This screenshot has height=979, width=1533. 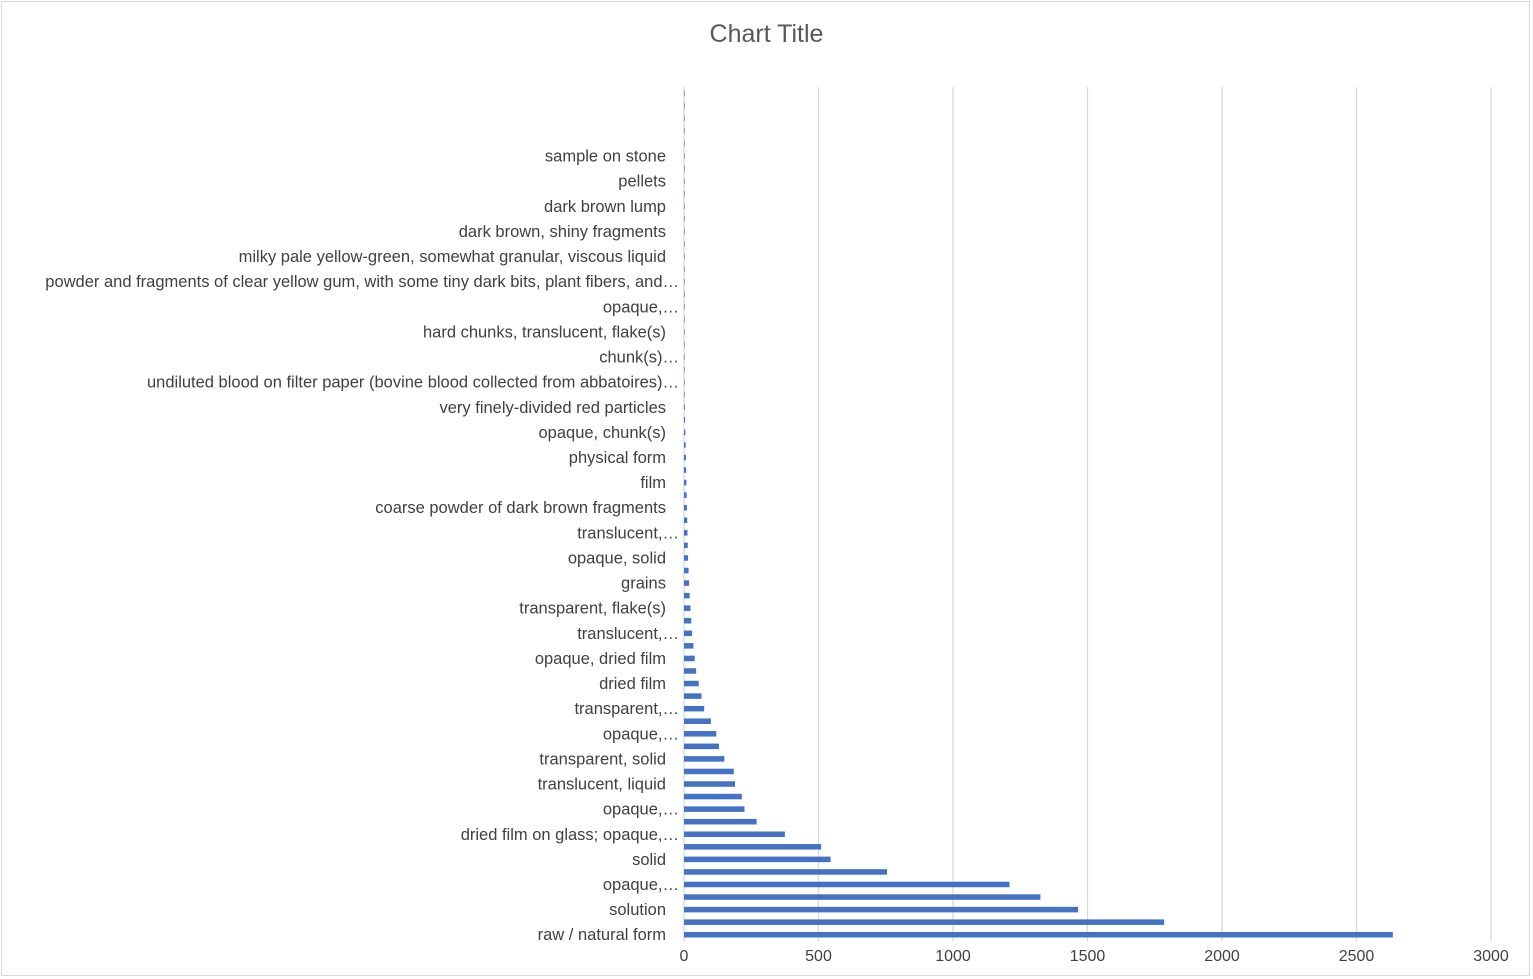 I want to click on chart-title: Chart Title, so click(x=766, y=34).